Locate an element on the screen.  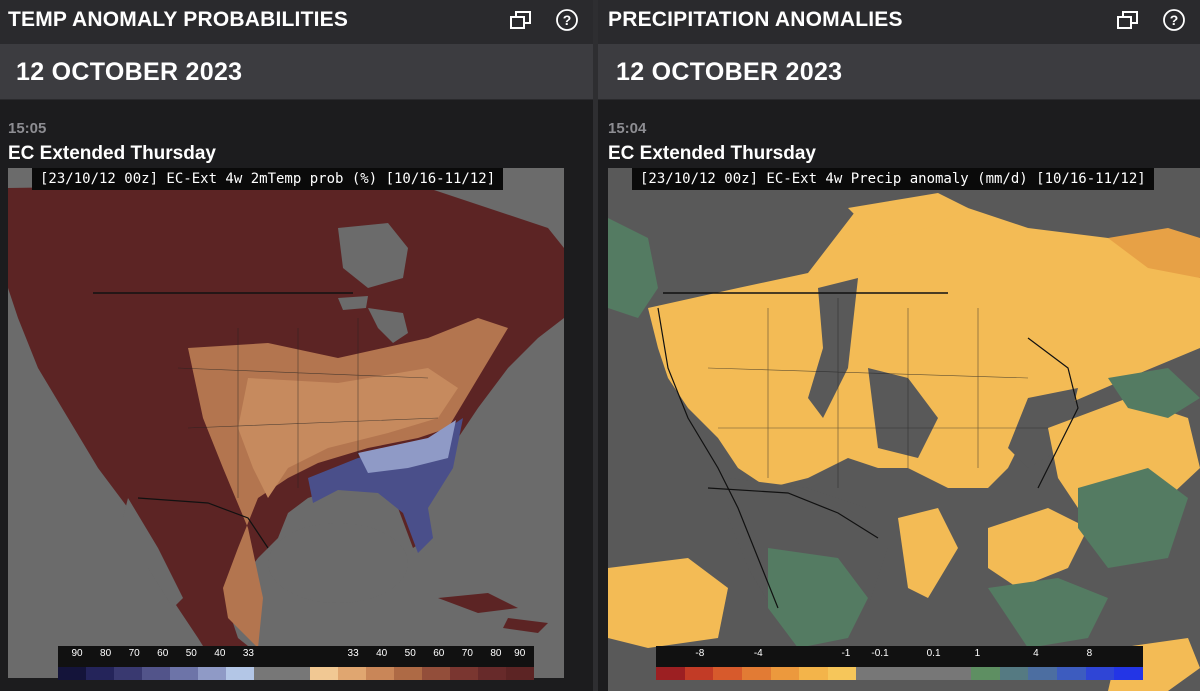
panel-header: PRECIPITATION ANOMALIES ? is located at coordinates (899, 22).